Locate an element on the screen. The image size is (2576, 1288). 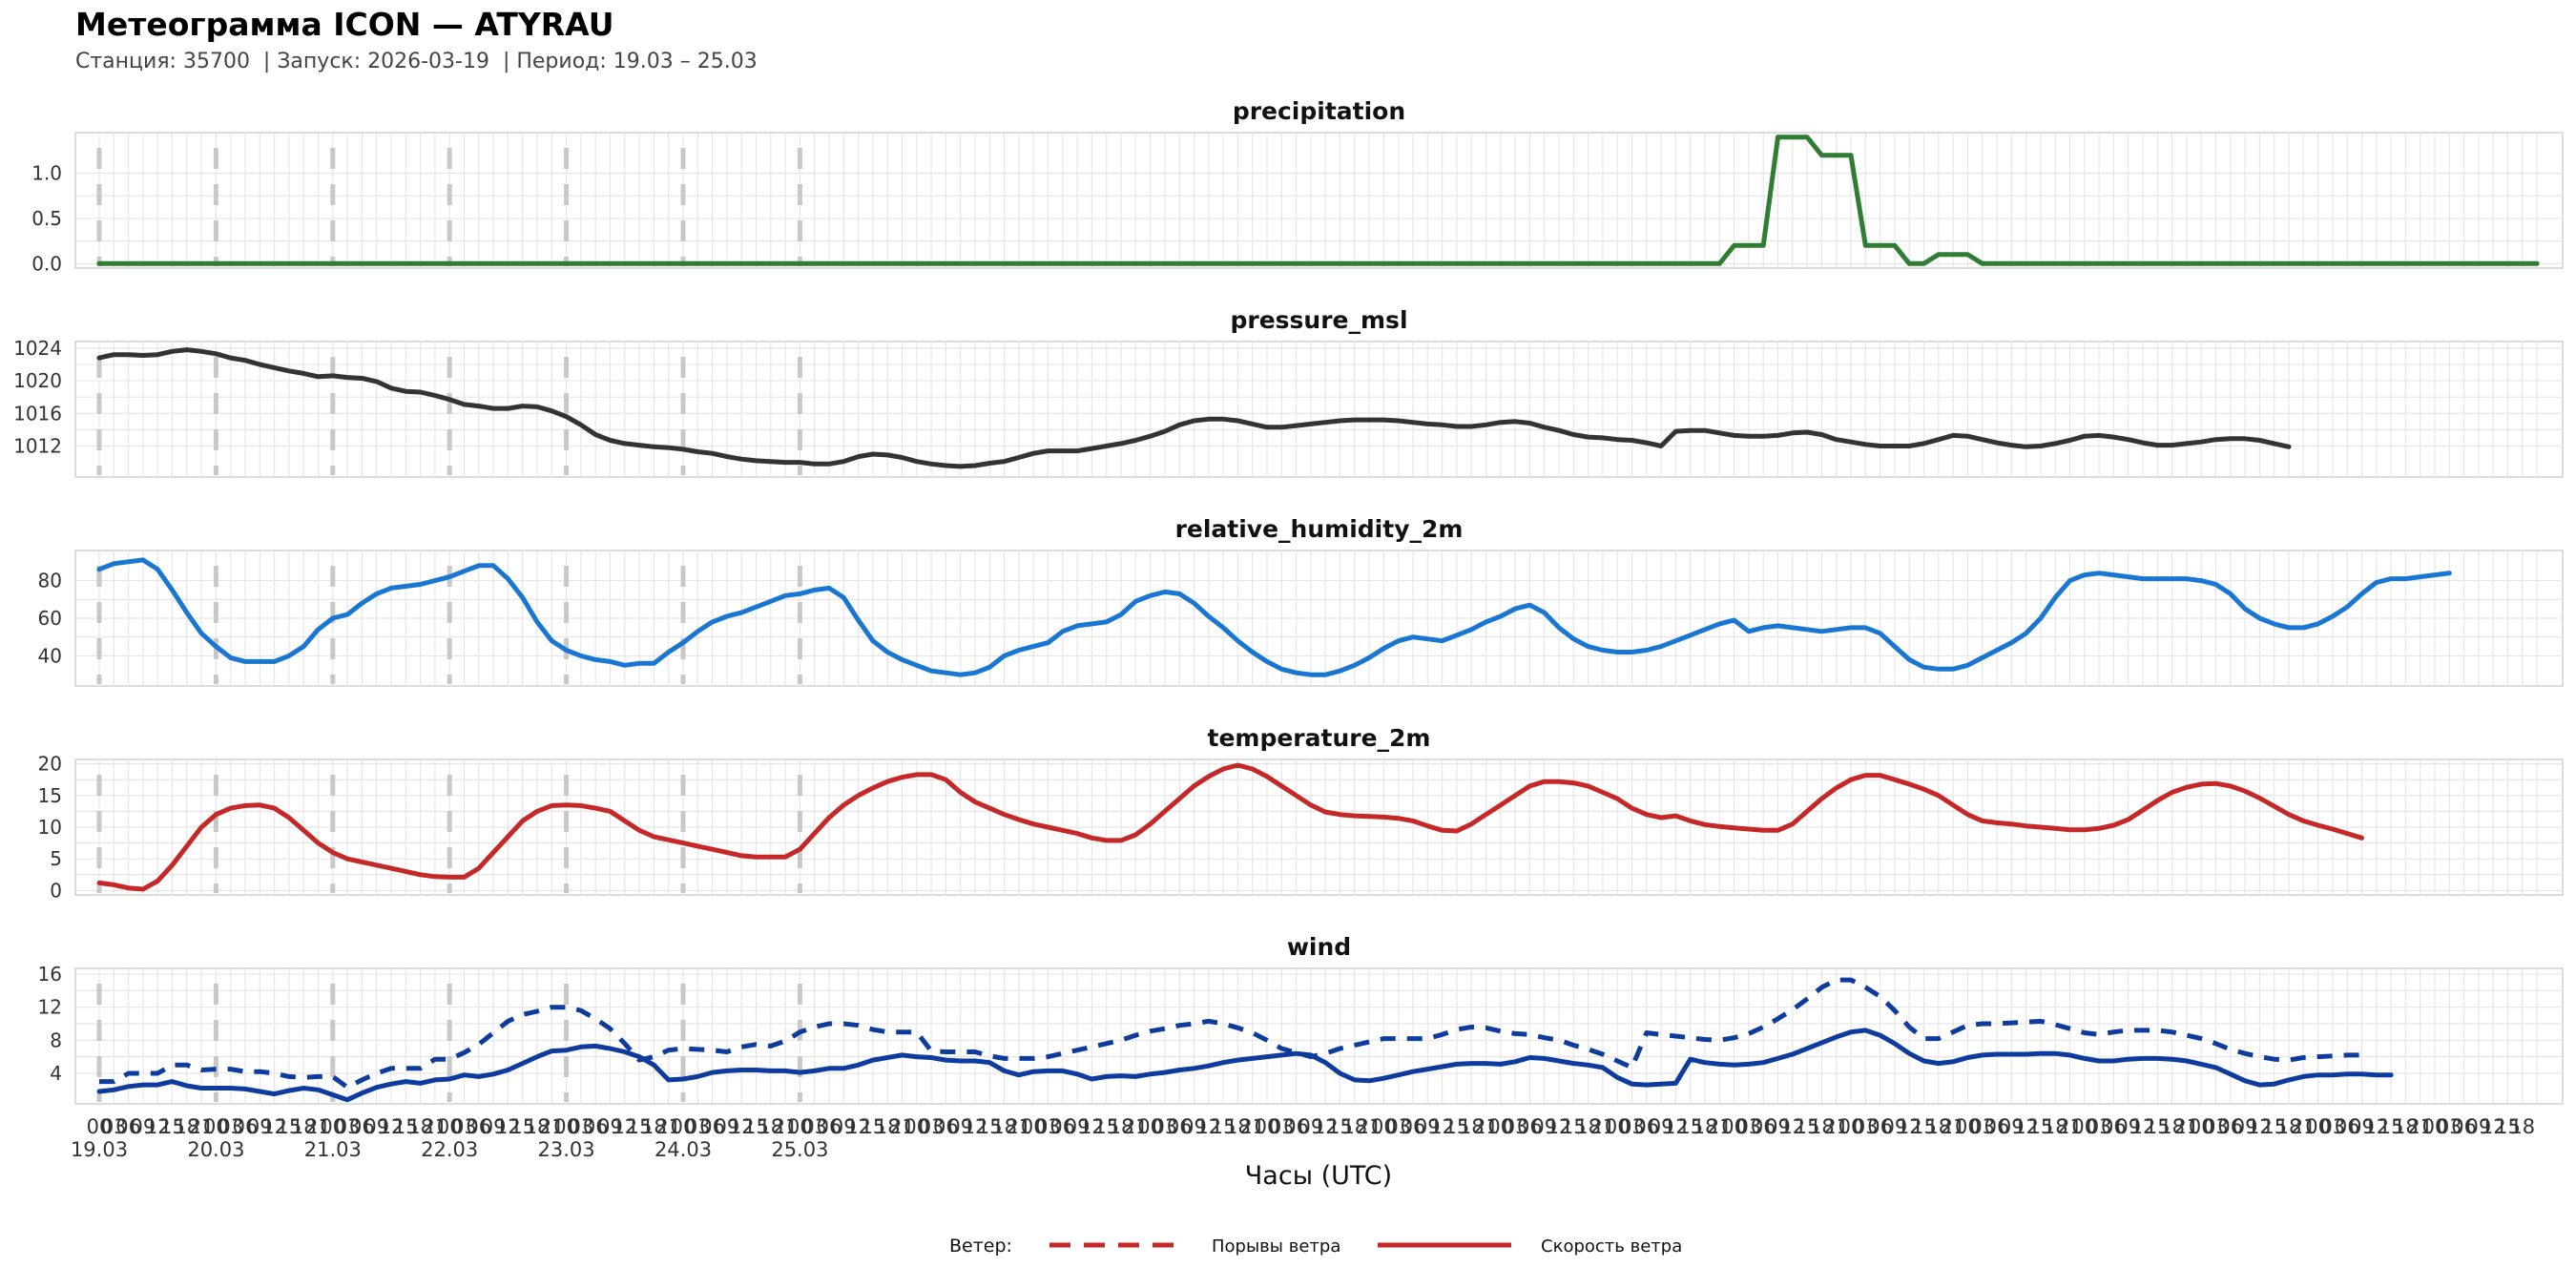
y-tick-label: 5 is located at coordinates (56, 858).